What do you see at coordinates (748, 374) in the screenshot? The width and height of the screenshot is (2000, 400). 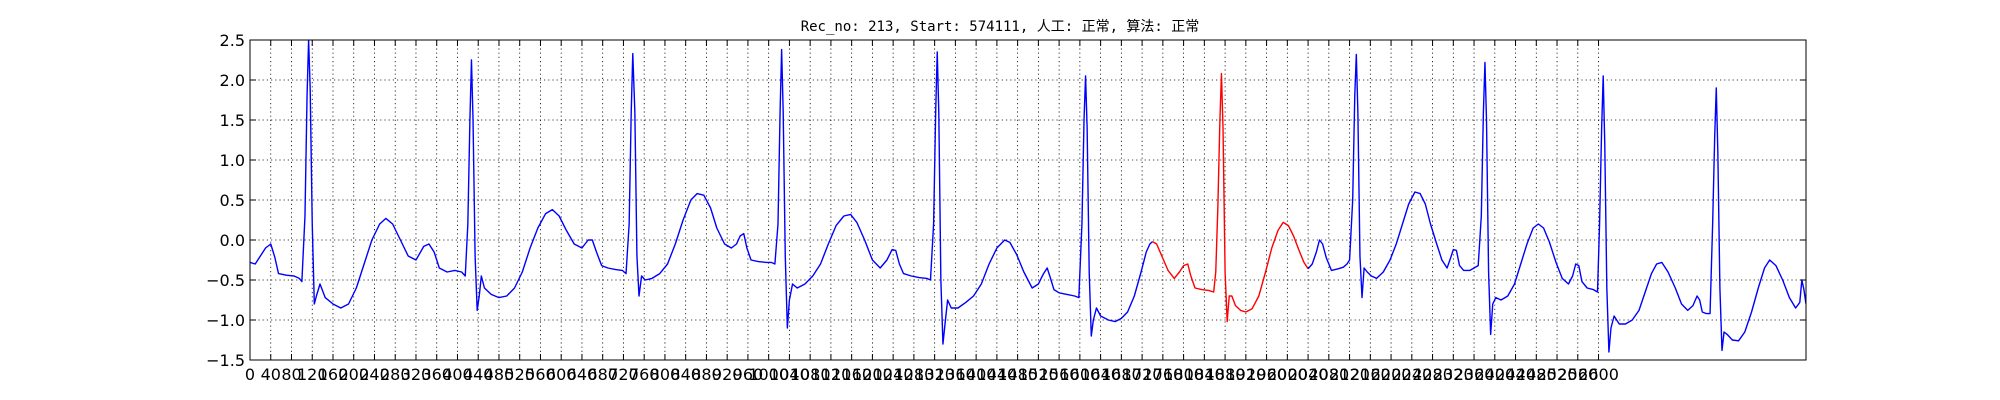 I see `x-tick-label: 960` at bounding box center [748, 374].